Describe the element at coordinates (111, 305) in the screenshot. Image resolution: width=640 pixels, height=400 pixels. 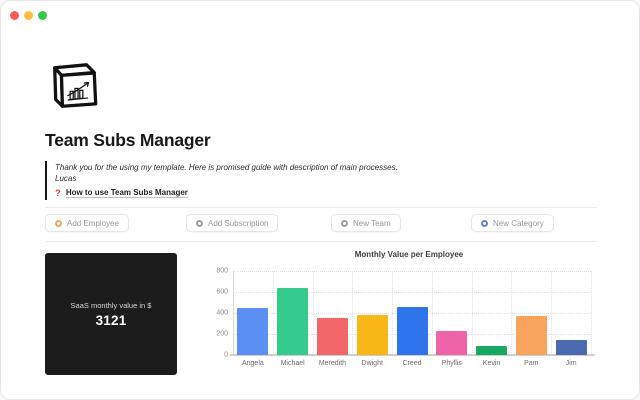
I see `kpi-label: SaaS monthly value in $` at that location.